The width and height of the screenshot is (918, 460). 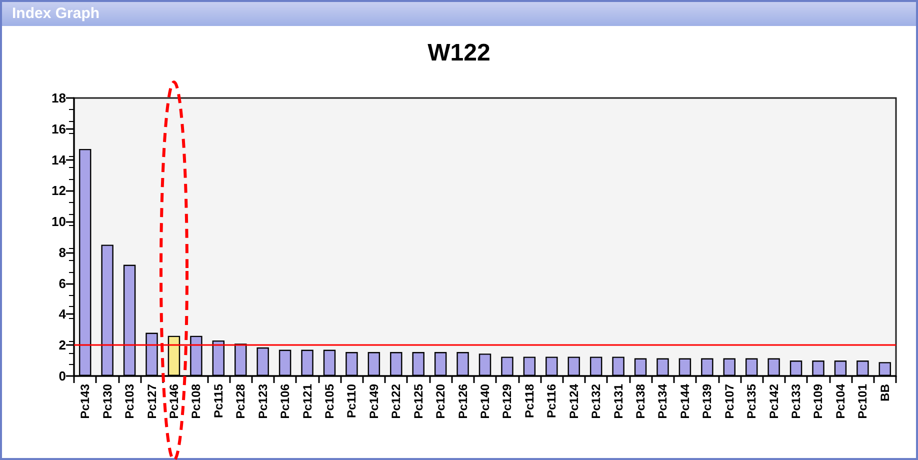 I want to click on y-tick-label: 4, so click(x=62, y=314).